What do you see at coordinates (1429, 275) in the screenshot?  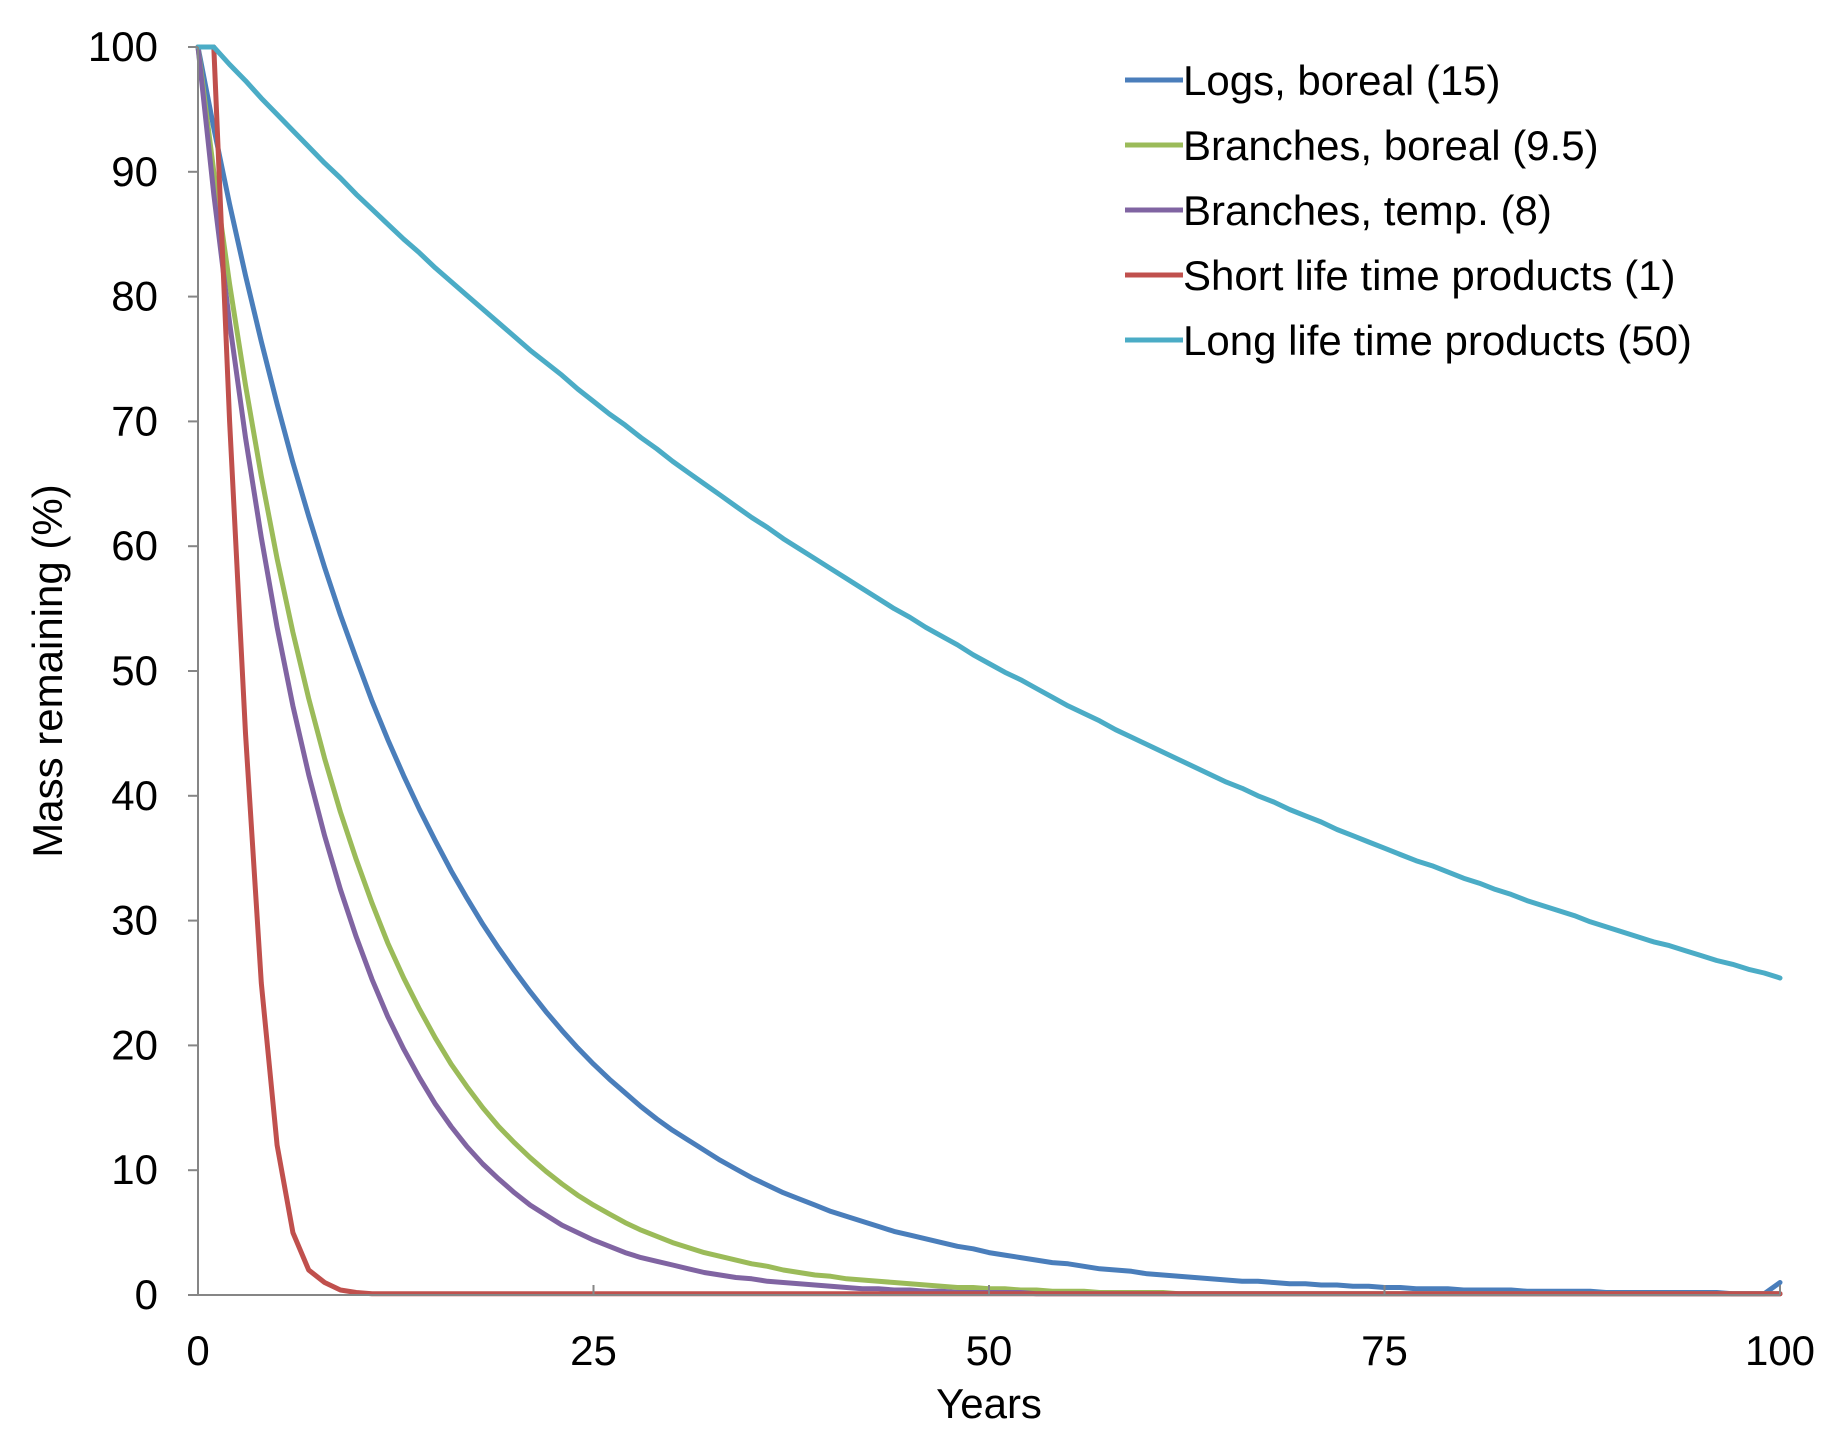 I see `legend-label: Short life time products (1)` at bounding box center [1429, 275].